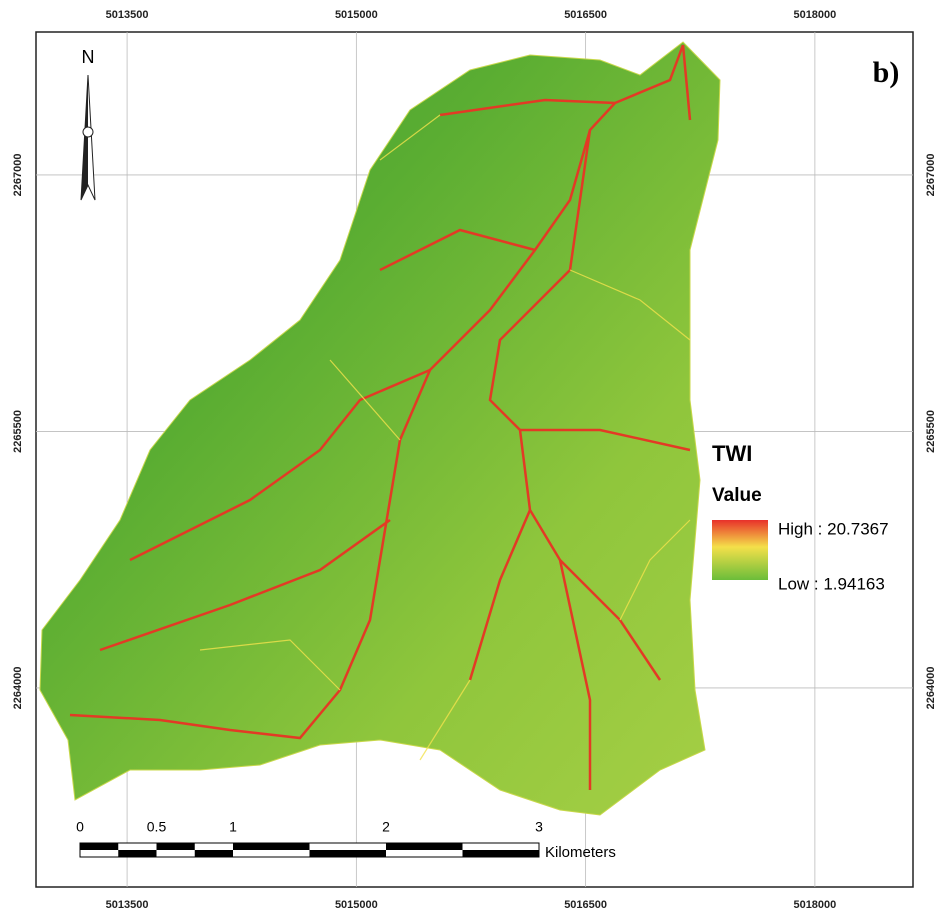 This screenshot has width=949, height=916. What do you see at coordinates (831, 583) in the screenshot?
I see `legend-low: Low : 1.94163` at bounding box center [831, 583].